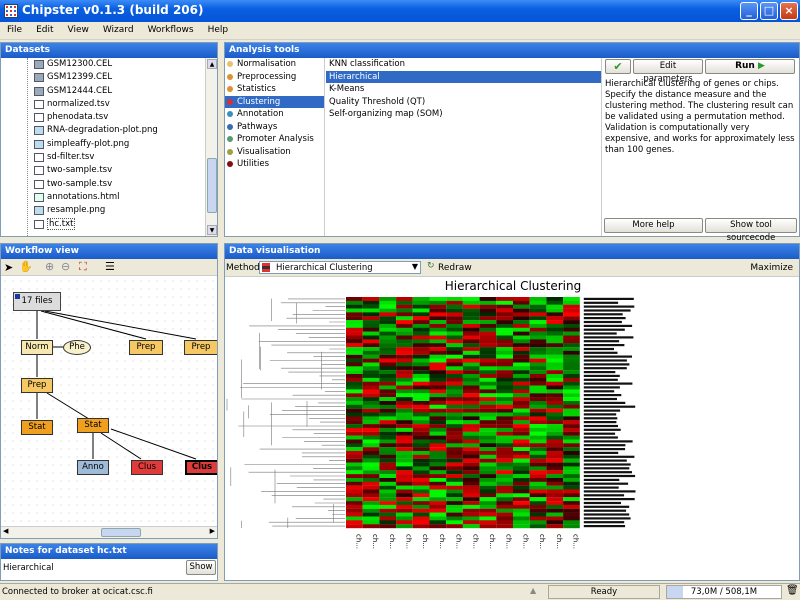 This screenshot has height=600, width=800. Describe the element at coordinates (103, 210) in the screenshot. I see `dataset-item: resample.png` at that location.